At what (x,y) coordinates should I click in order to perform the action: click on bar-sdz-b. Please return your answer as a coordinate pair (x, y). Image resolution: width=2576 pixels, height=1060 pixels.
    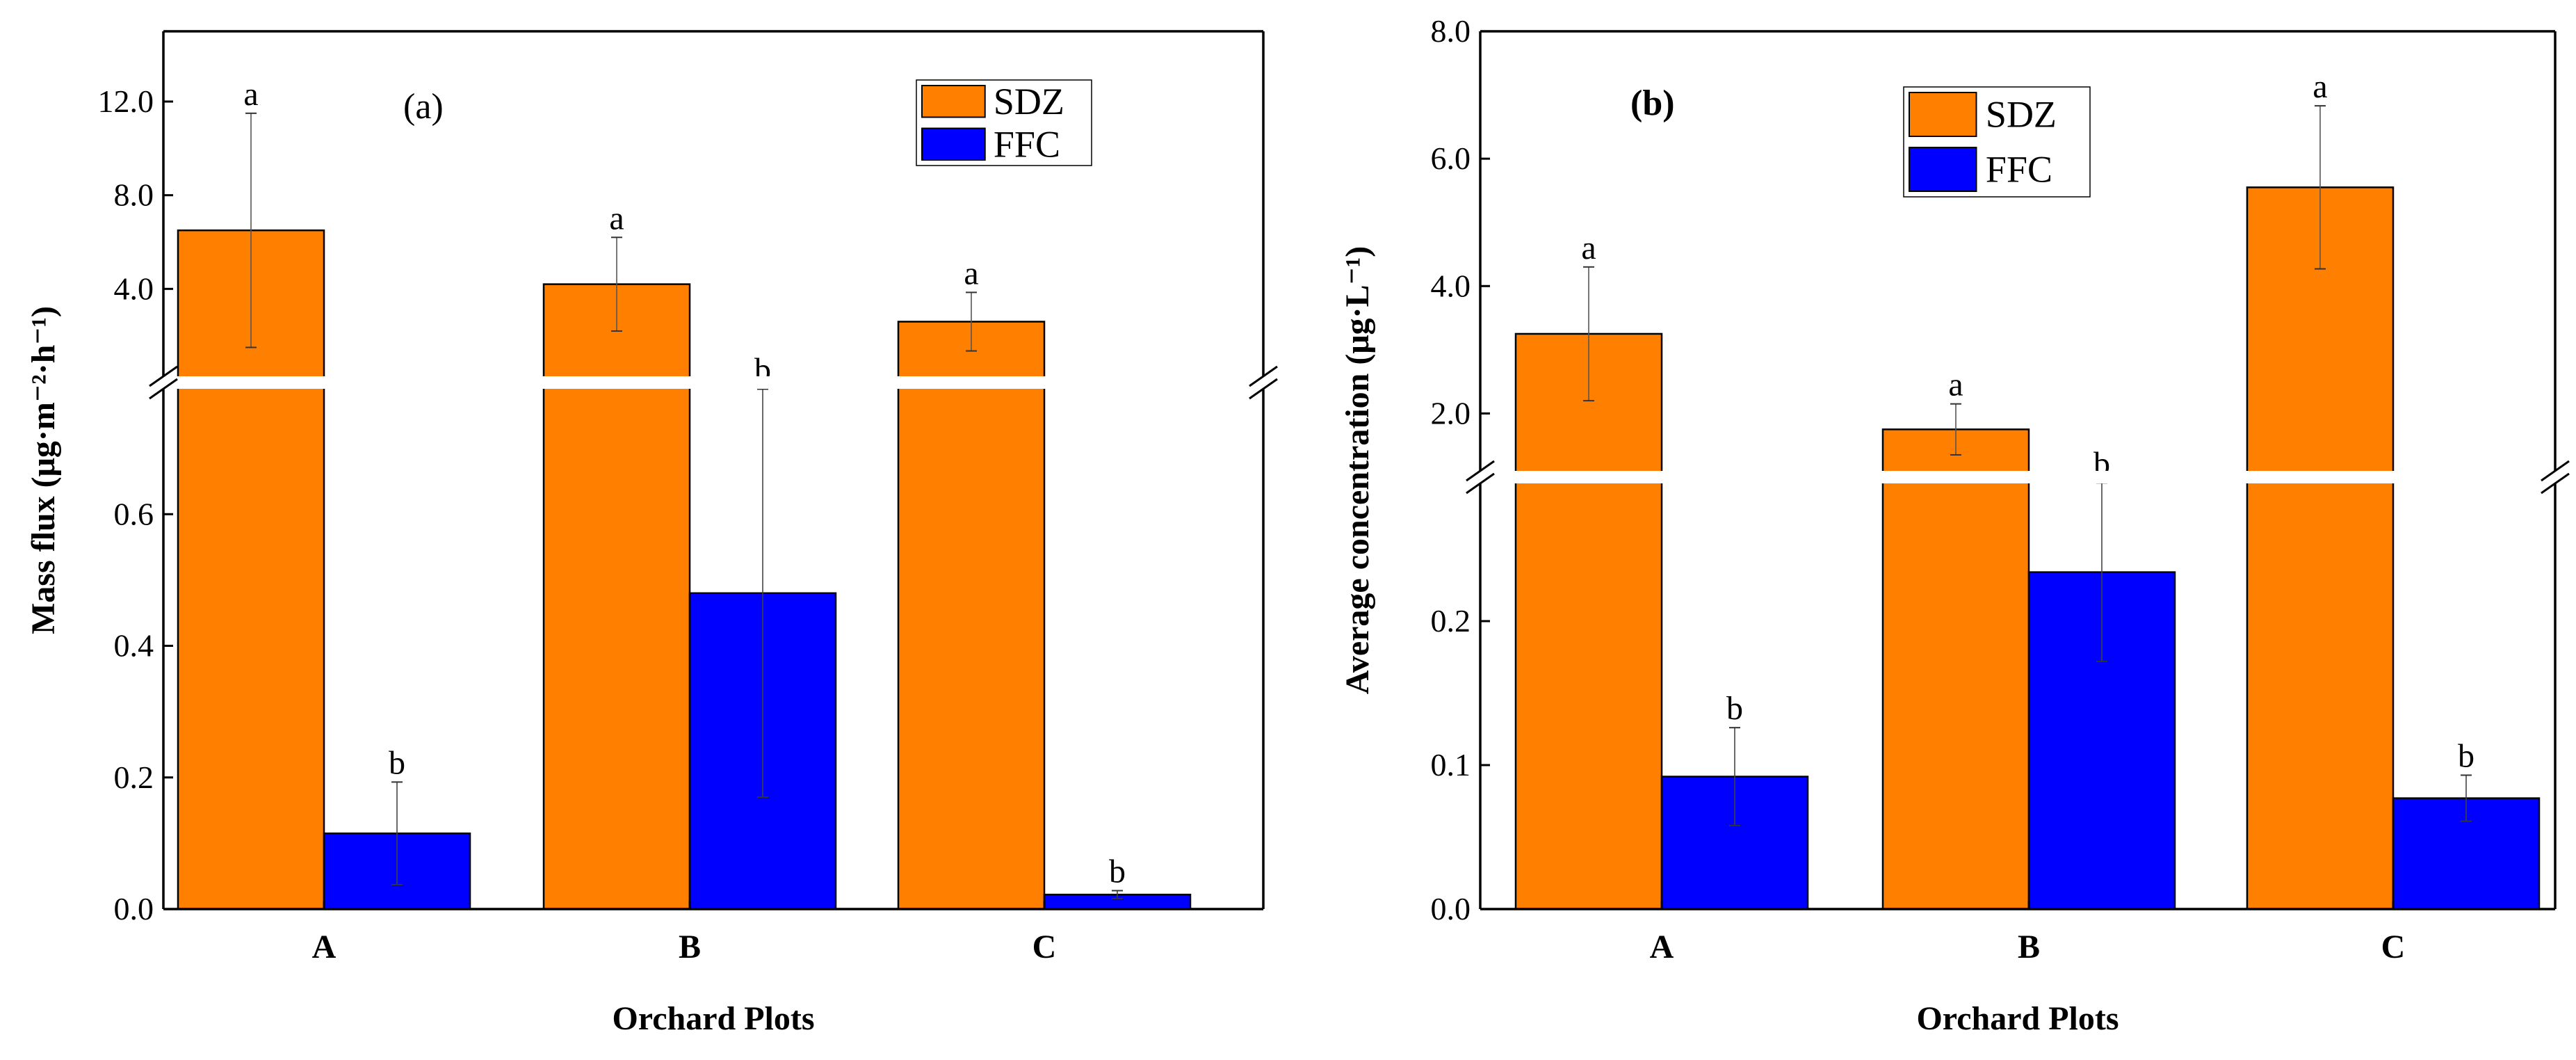
    Looking at the image, I should click on (1955, 669).